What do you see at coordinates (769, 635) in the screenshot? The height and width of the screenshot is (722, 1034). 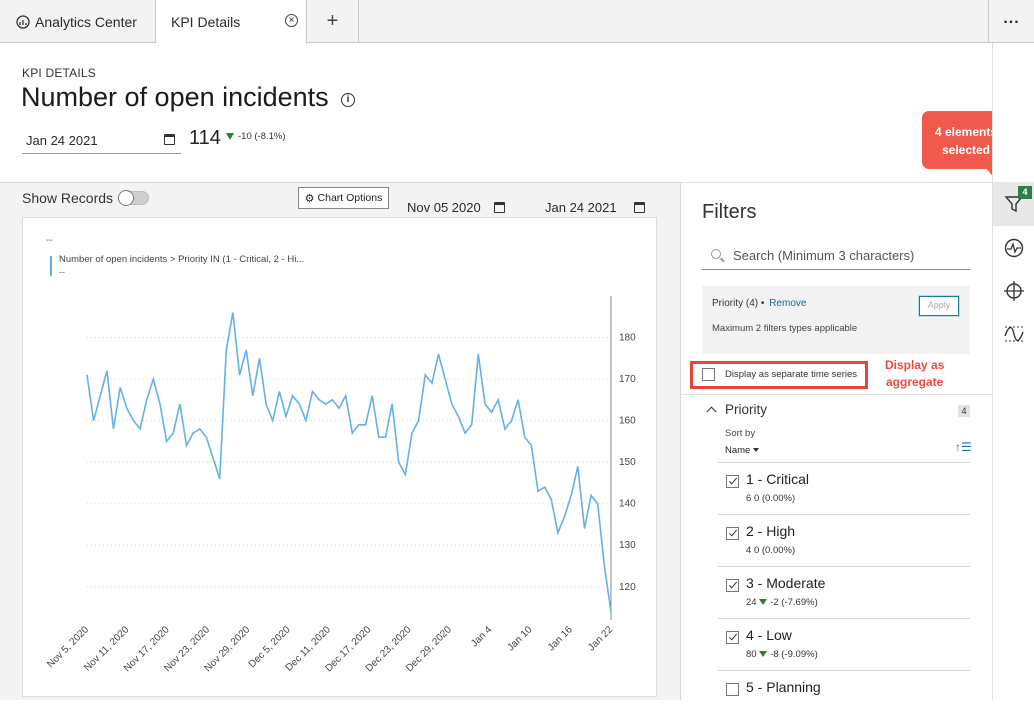 I see `priority-label: 4 - Low` at bounding box center [769, 635].